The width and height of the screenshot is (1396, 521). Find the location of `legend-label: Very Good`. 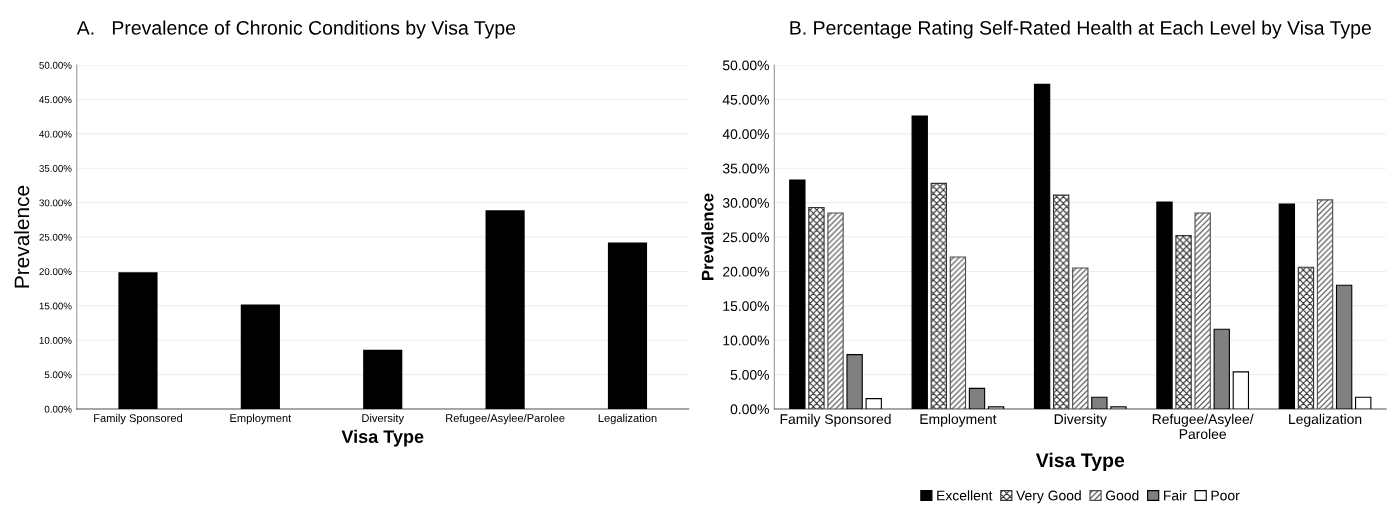

legend-label: Very Good is located at coordinates (1048, 497).